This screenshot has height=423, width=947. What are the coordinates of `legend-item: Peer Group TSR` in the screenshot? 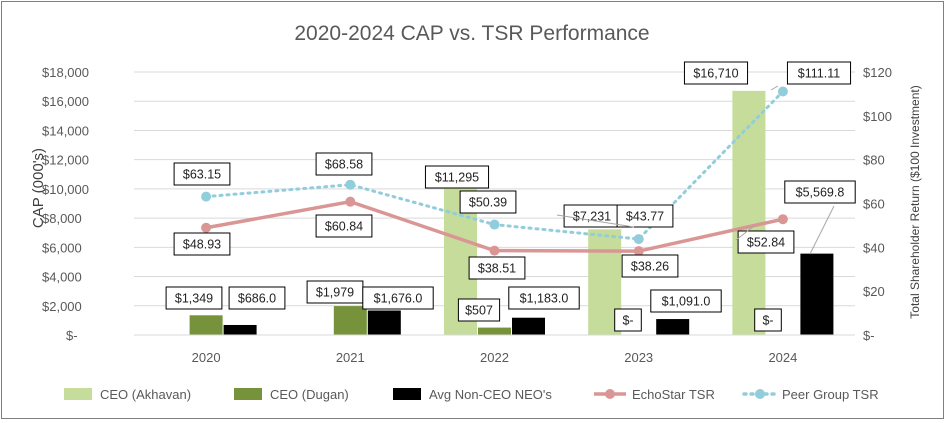 It's located at (810, 394).